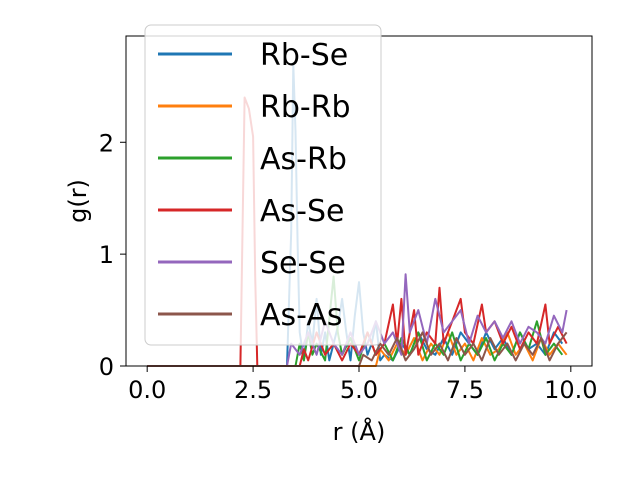  I want to click on legend-entry-label: Rb-Se, so click(304, 55).